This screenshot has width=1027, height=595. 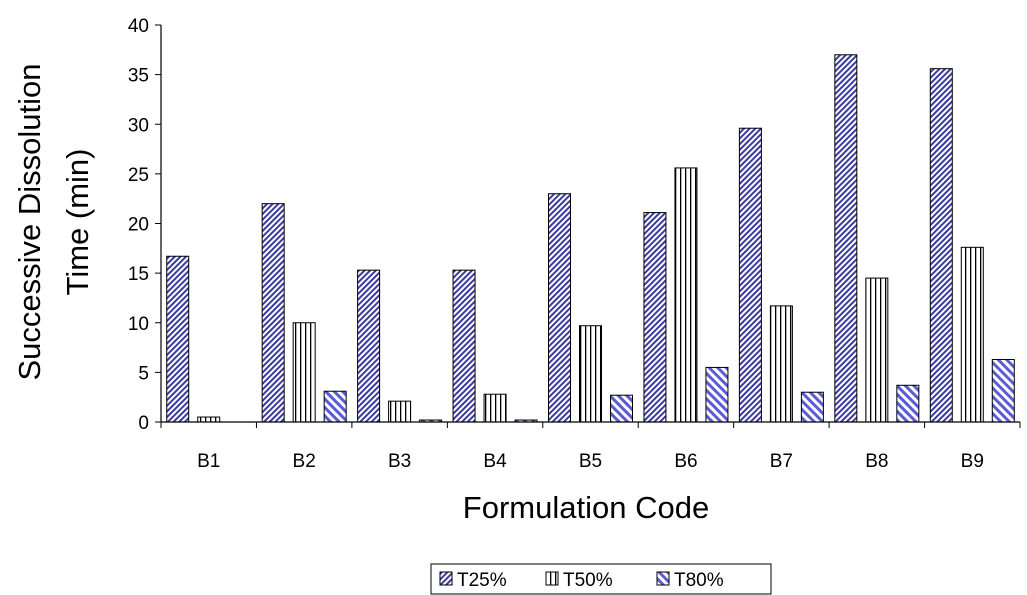 I want to click on x-tick-label-b5: B5, so click(x=590, y=461).